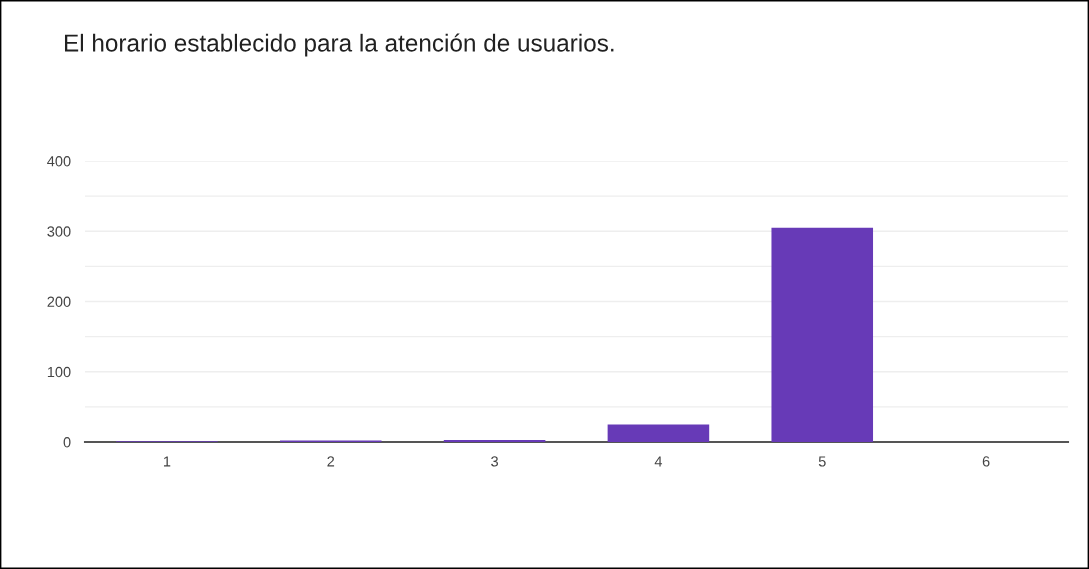 The width and height of the screenshot is (1089, 569). Describe the element at coordinates (494, 461) in the screenshot. I see `x-tick-label: 3` at that location.